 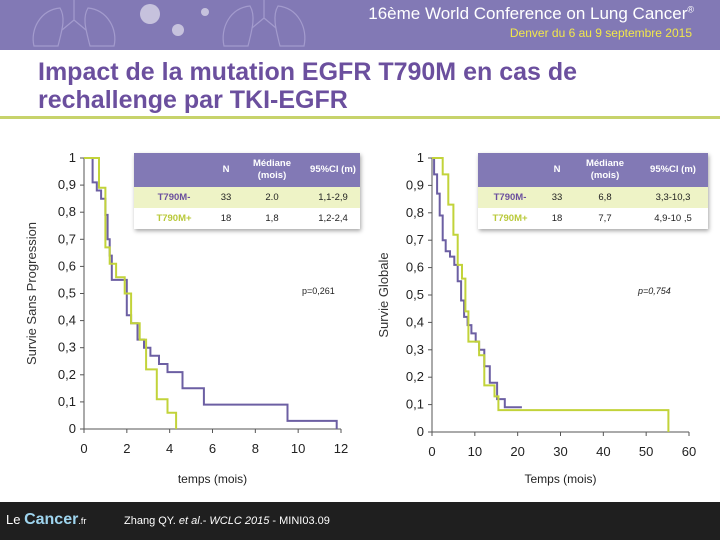 What do you see at coordinates (673, 197) in the screenshot?
I see `os-row-ci: 3,3-10,3` at bounding box center [673, 197].